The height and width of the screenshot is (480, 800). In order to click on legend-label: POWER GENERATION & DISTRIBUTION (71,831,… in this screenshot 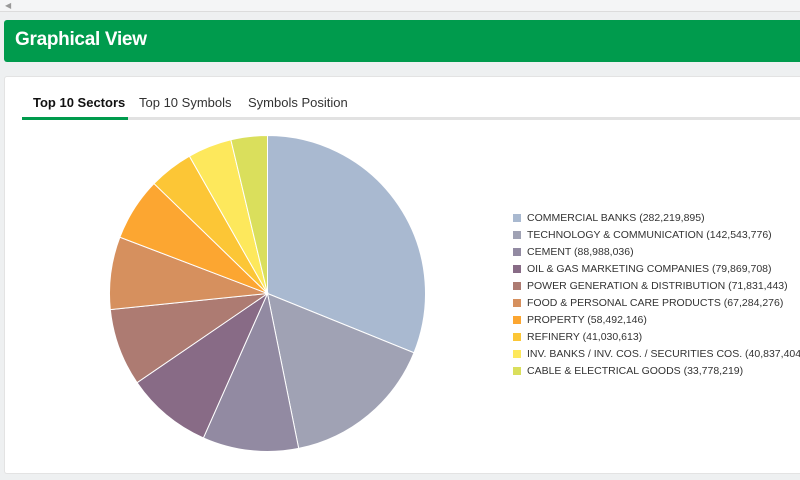, I will do `click(657, 285)`.